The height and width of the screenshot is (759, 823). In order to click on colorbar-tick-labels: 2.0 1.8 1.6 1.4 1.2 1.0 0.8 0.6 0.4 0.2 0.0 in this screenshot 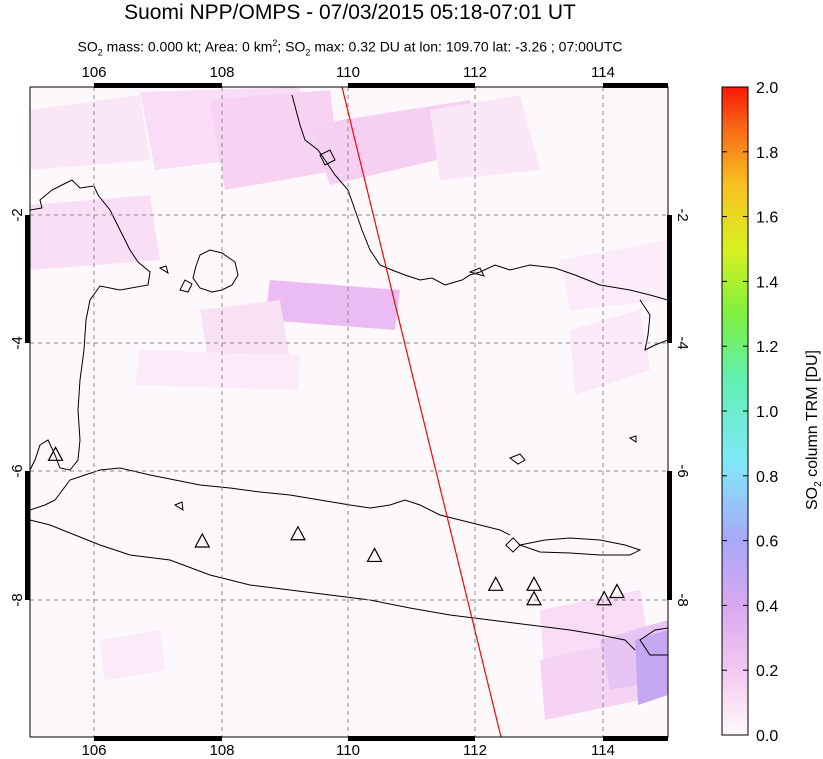, I will do `click(767, 412)`.